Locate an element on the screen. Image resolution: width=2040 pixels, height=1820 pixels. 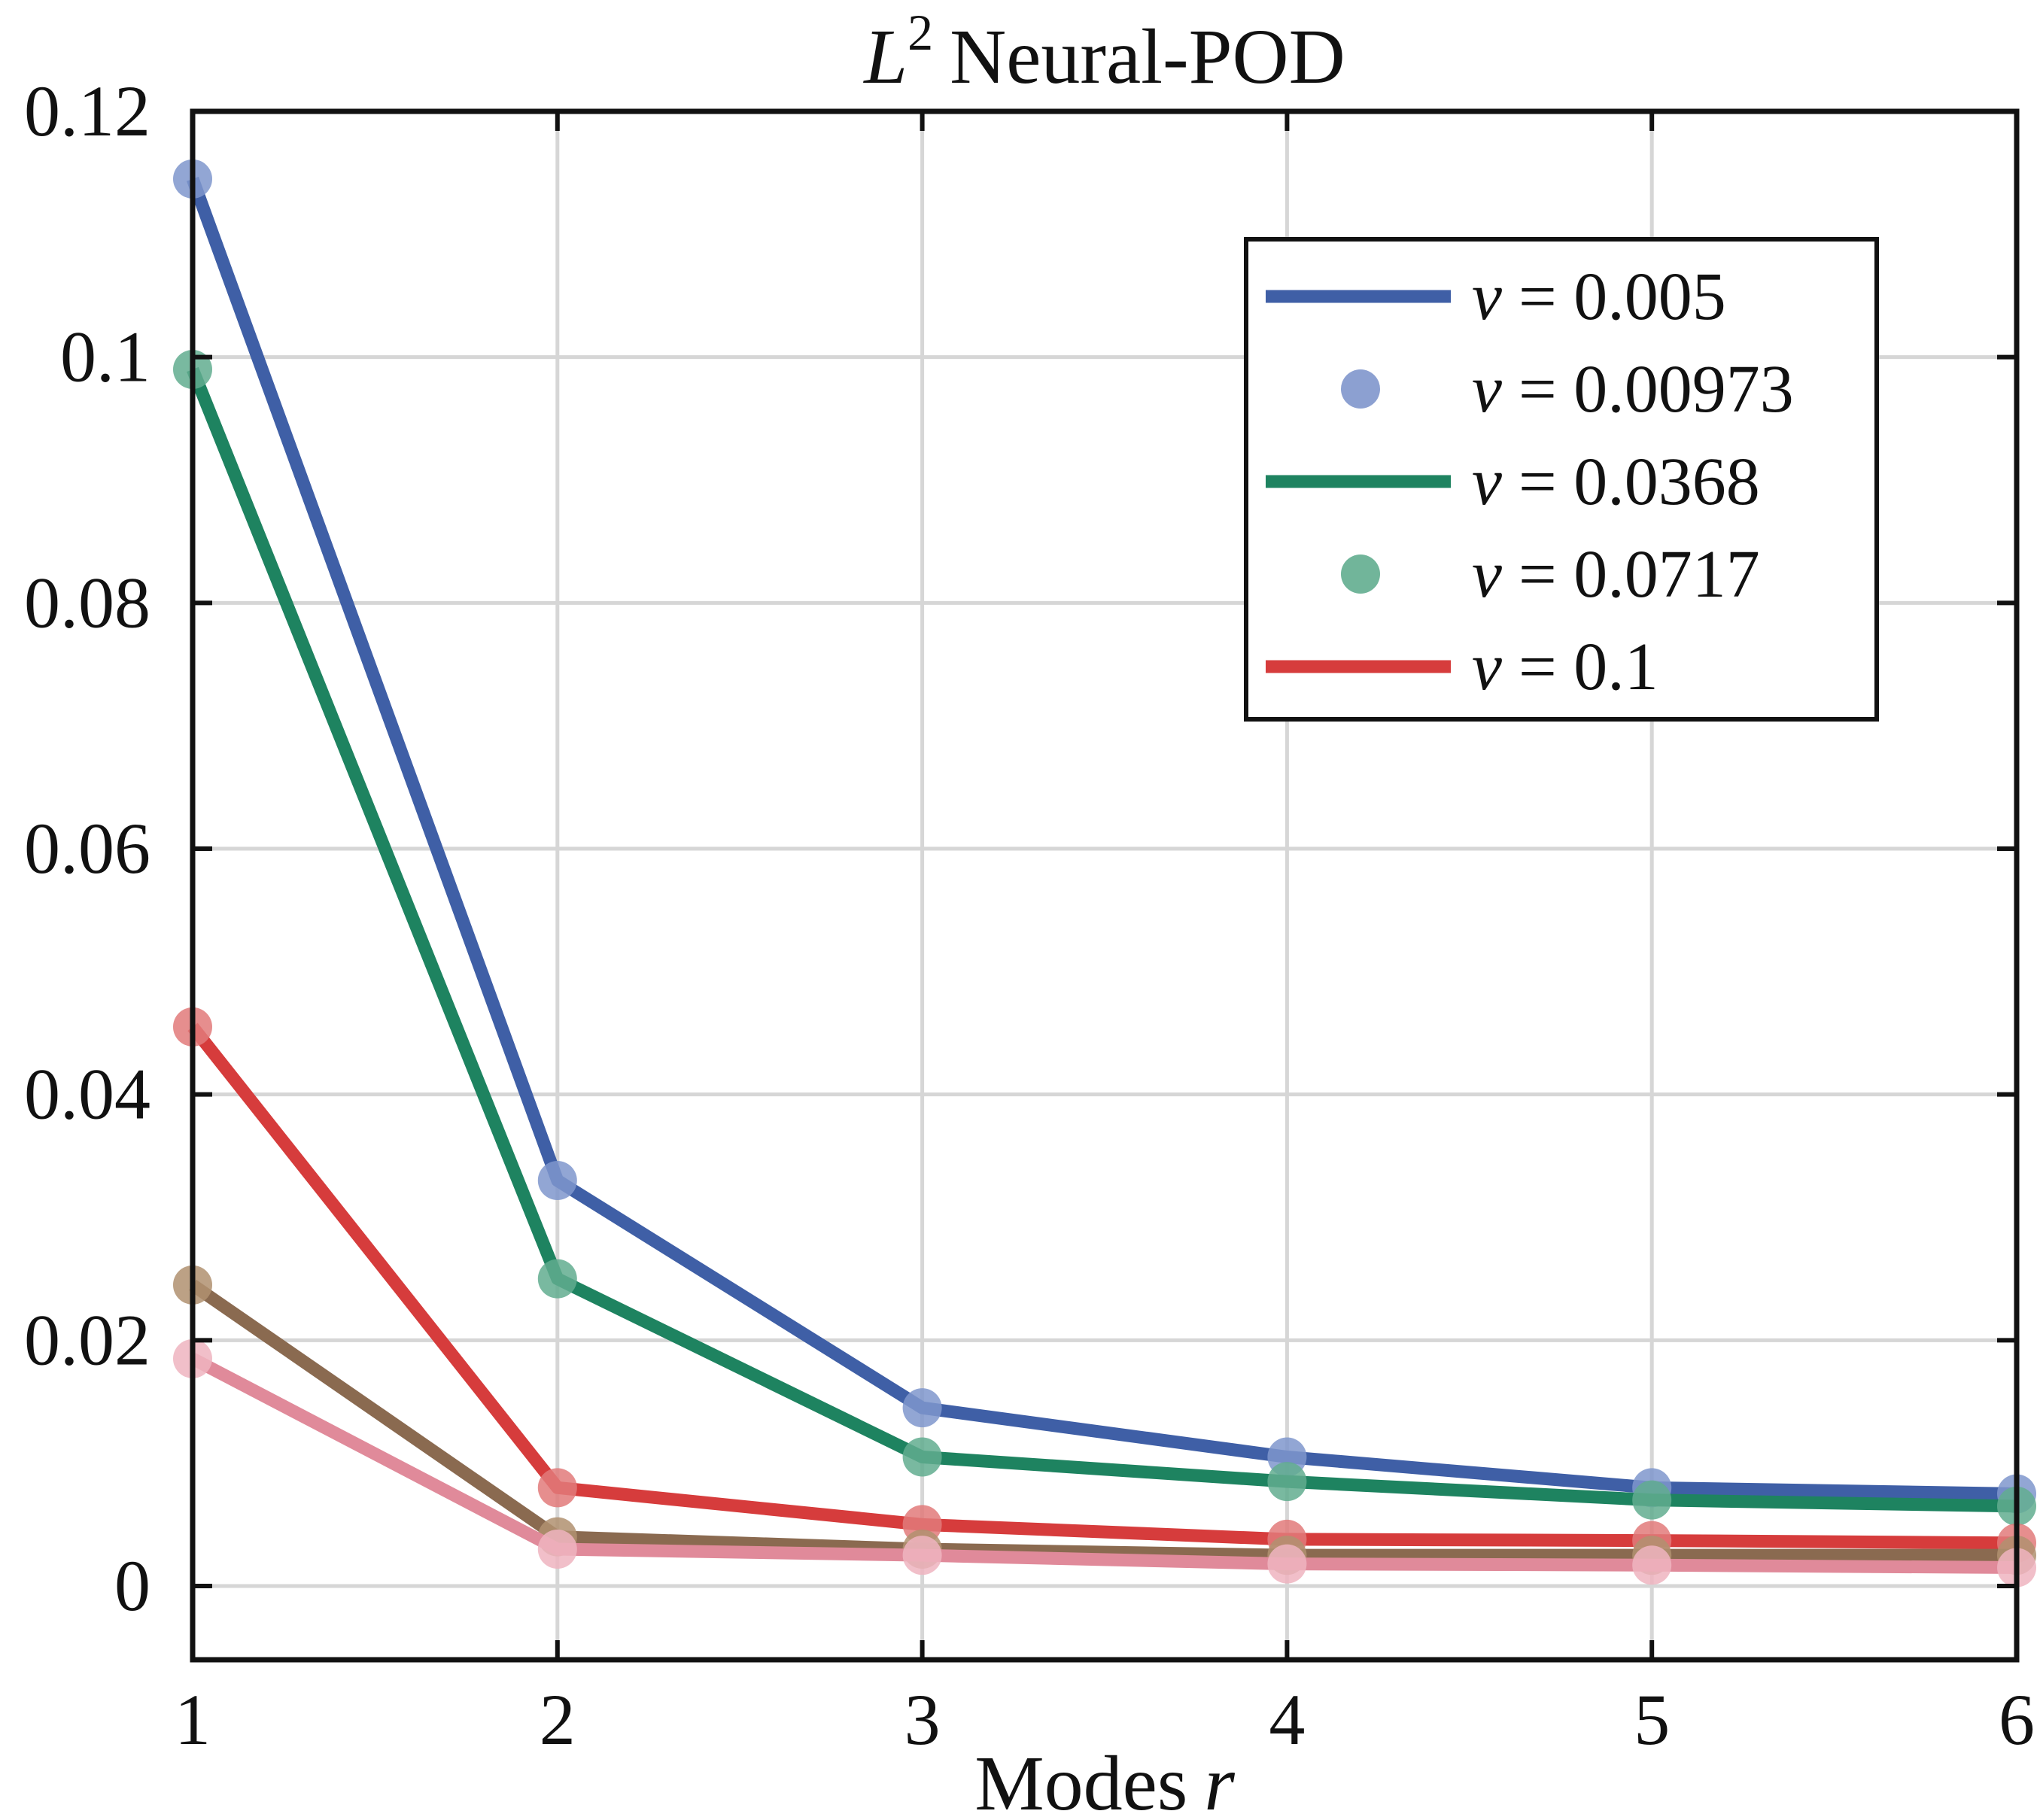
legend-entry: ν = 0.0717 is located at coordinates (1550, 574).